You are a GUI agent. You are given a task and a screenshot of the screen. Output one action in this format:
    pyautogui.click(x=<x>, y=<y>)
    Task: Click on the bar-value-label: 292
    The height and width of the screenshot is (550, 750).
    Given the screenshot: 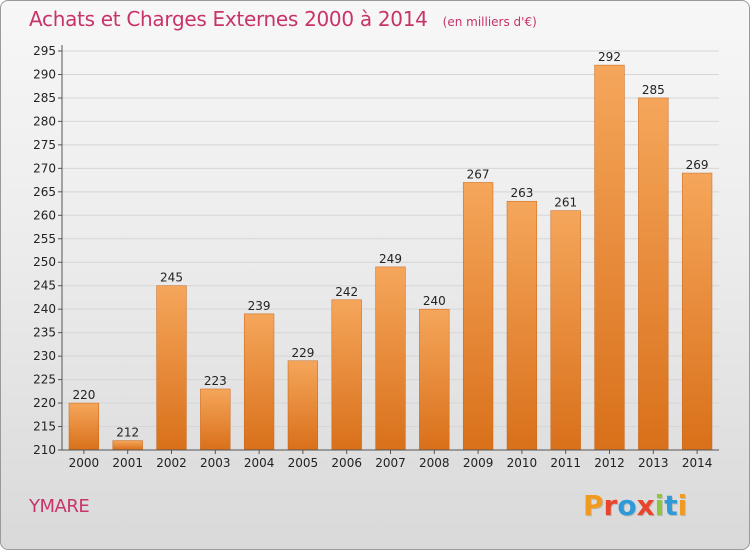 What is the action you would take?
    pyautogui.click(x=609, y=57)
    